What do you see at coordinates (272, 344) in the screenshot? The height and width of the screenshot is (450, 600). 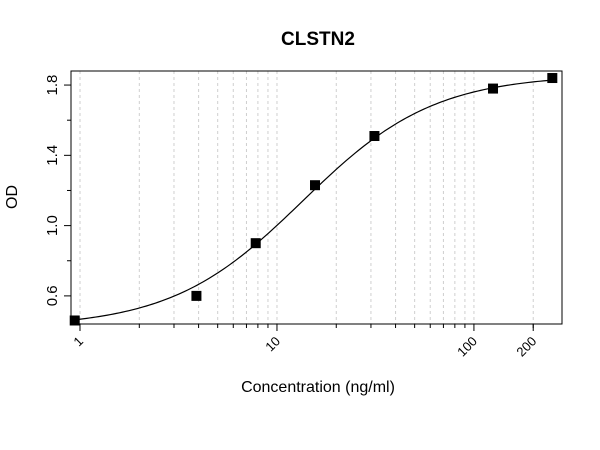 I see `x-tick-label: 10` at bounding box center [272, 344].